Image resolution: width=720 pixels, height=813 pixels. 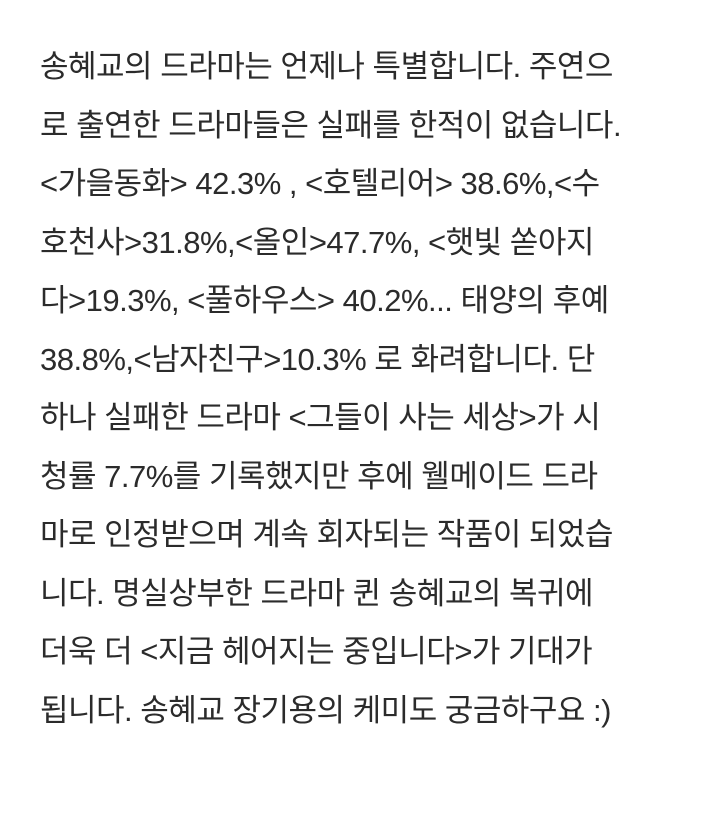 I want to click on text-line: 마로 인정받으며 계속 회자되는 작품이 되었습, so click(x=326, y=534).